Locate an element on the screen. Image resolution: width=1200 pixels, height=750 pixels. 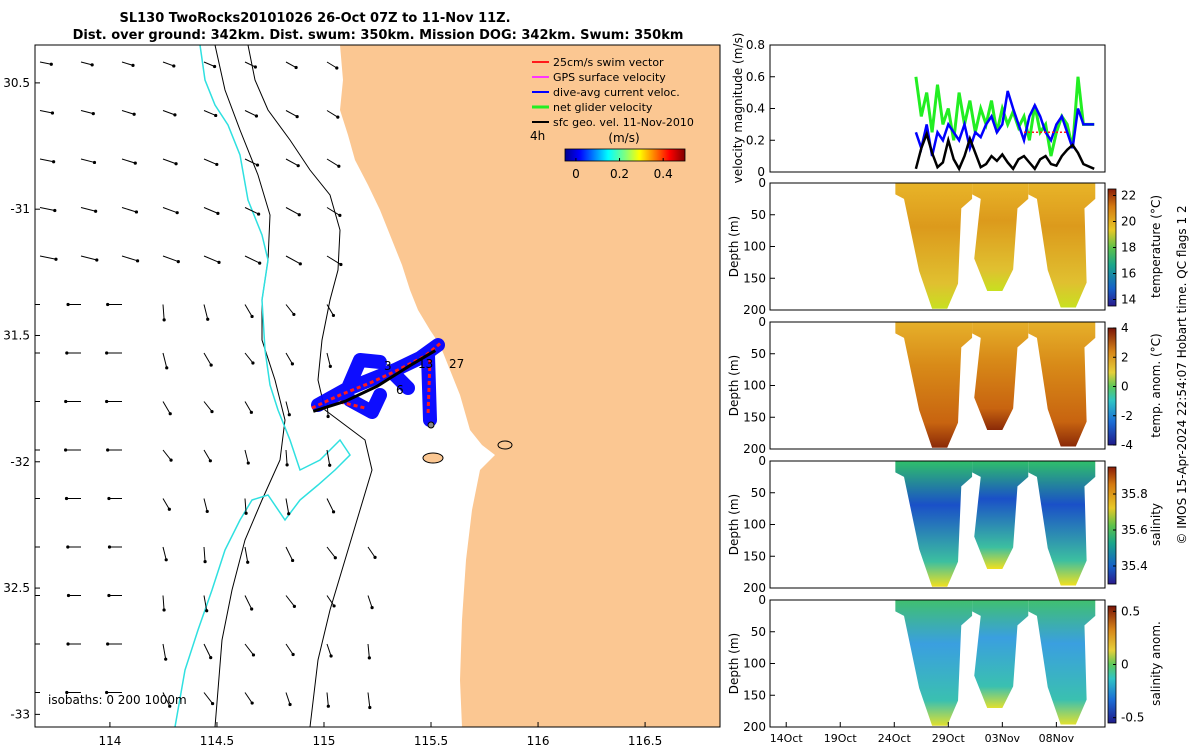
map-x-tick-label: 114.5 is located at coordinates (217, 741).